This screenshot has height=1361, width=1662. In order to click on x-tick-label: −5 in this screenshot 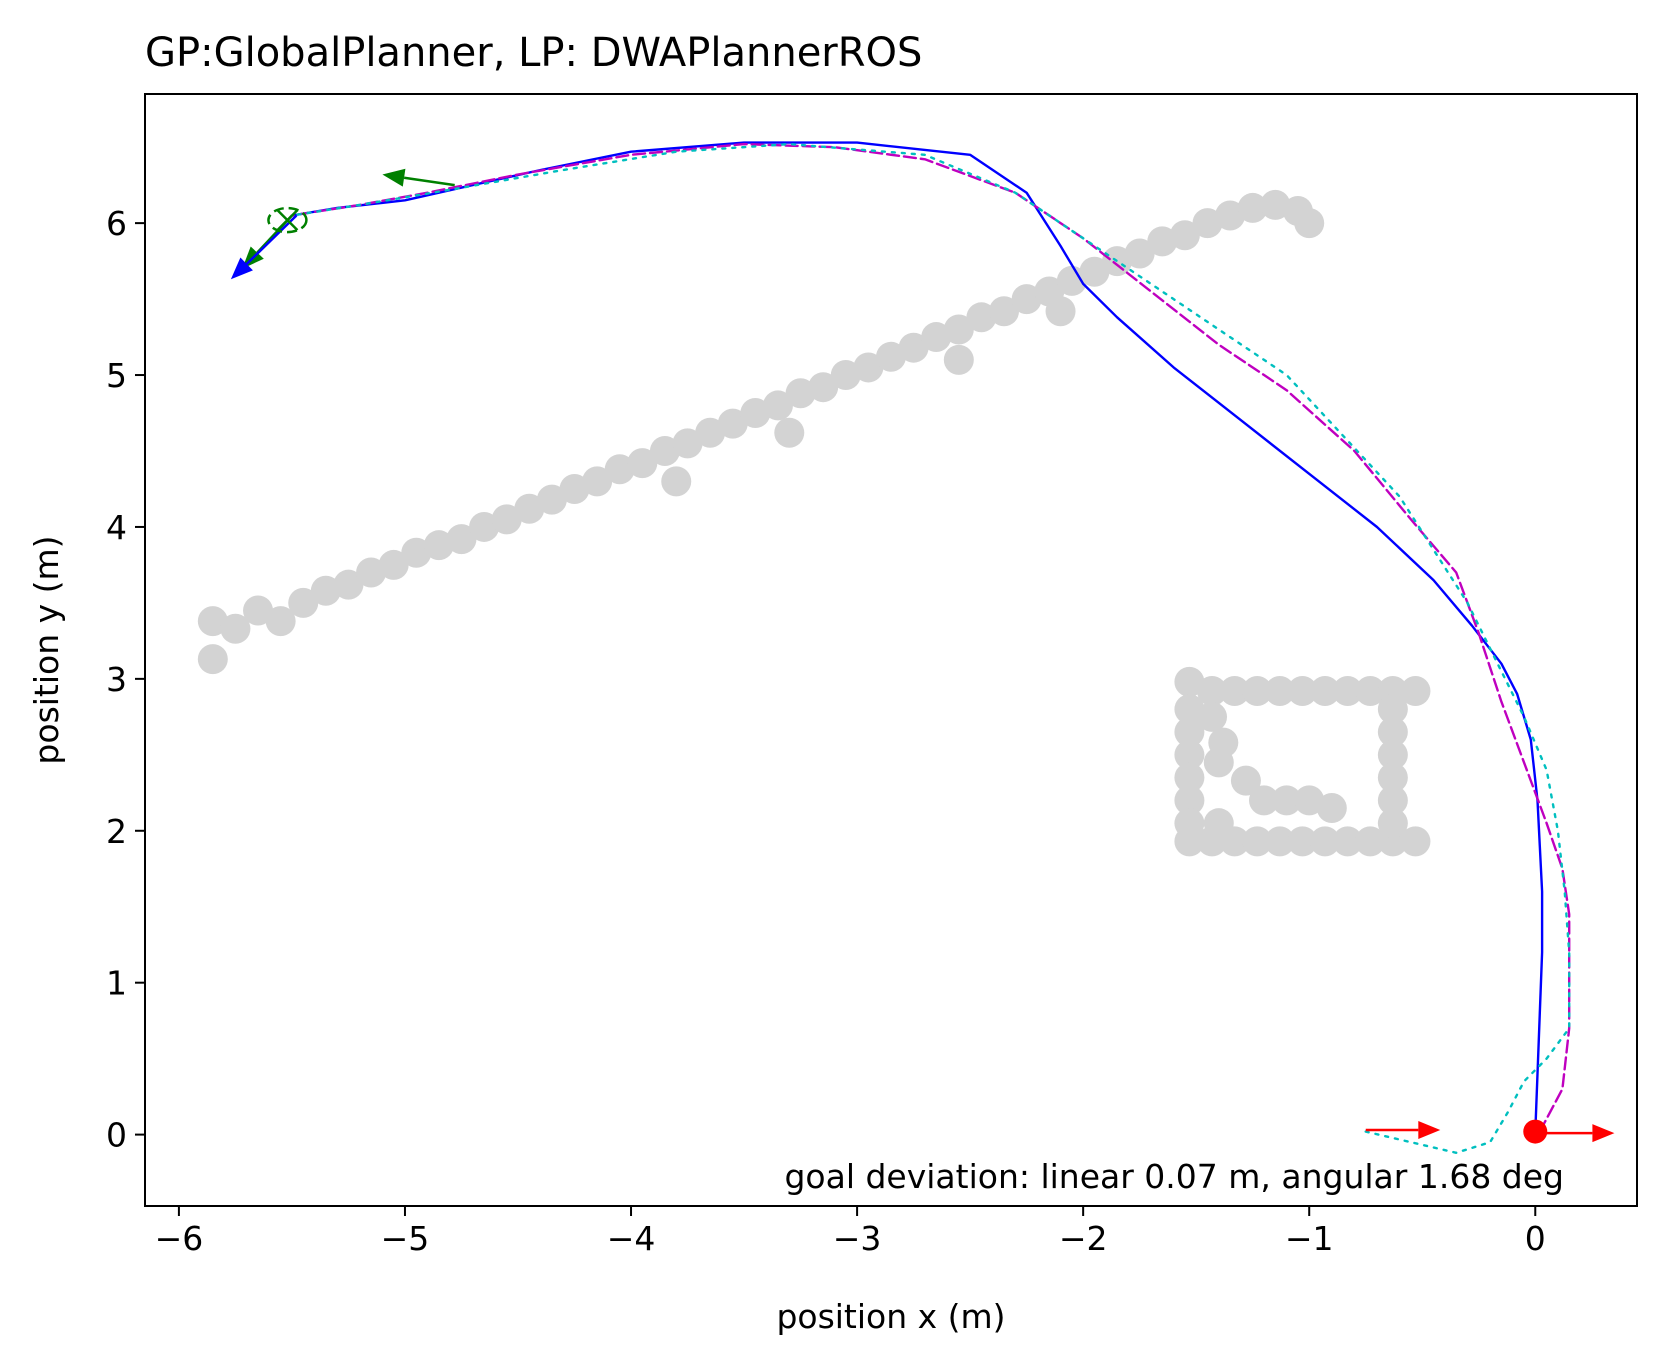, I will do `click(405, 1238)`.